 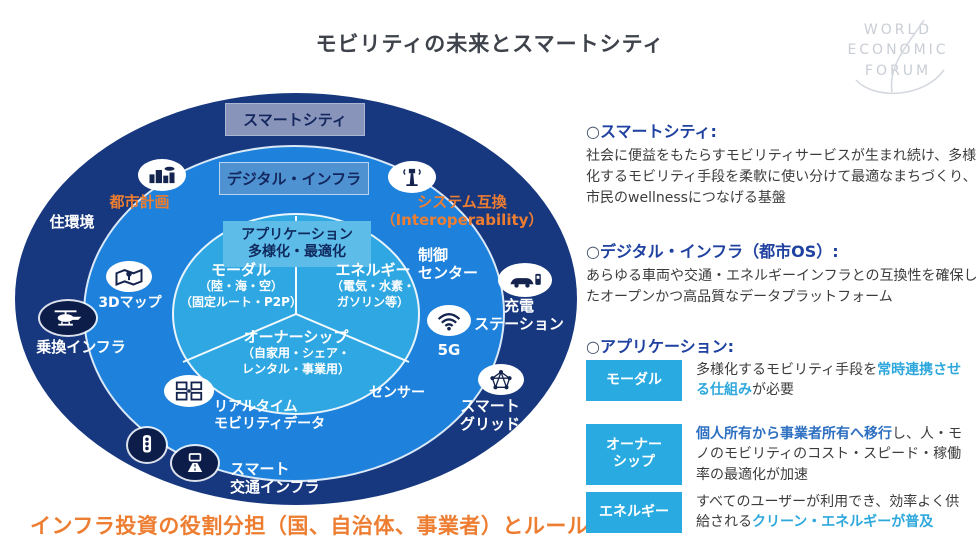 What do you see at coordinates (130, 303) in the screenshot?
I see `label-3d-map: 3Dマップ` at bounding box center [130, 303].